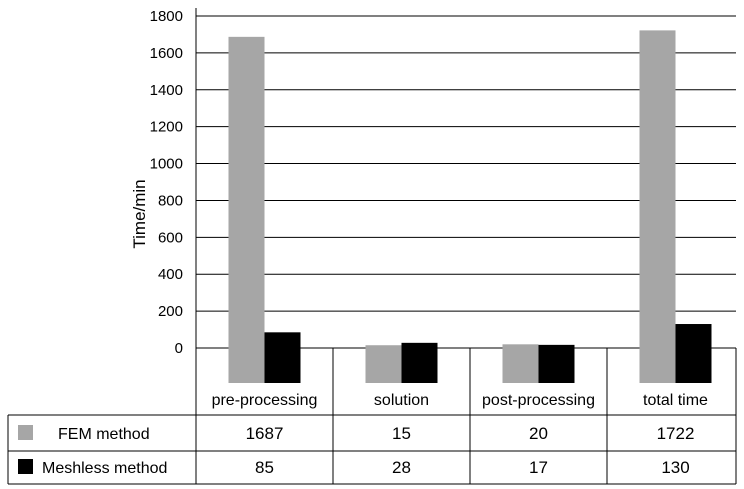  Describe the element at coordinates (538, 400) in the screenshot. I see `category-label: post-processing` at that location.